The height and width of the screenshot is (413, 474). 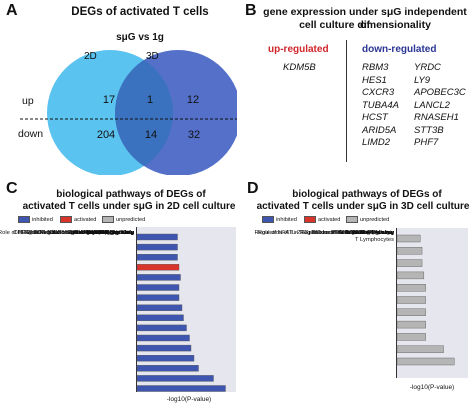 I want to click on panel-d-letter: D, so click(x=253, y=188).